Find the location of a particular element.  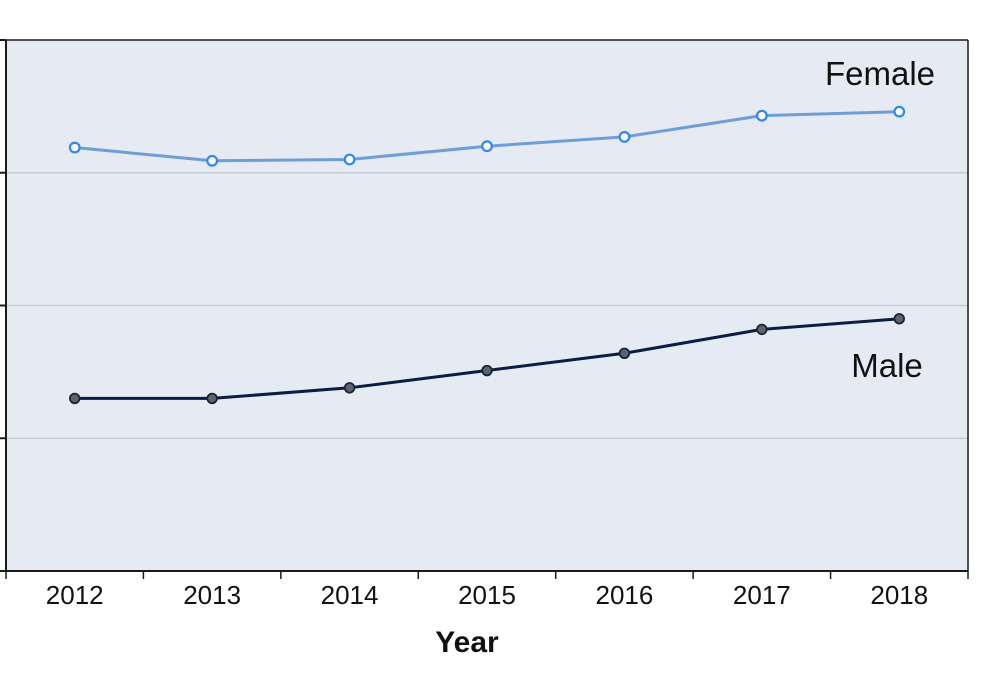

x-axis-title: Year is located at coordinates (467, 642).